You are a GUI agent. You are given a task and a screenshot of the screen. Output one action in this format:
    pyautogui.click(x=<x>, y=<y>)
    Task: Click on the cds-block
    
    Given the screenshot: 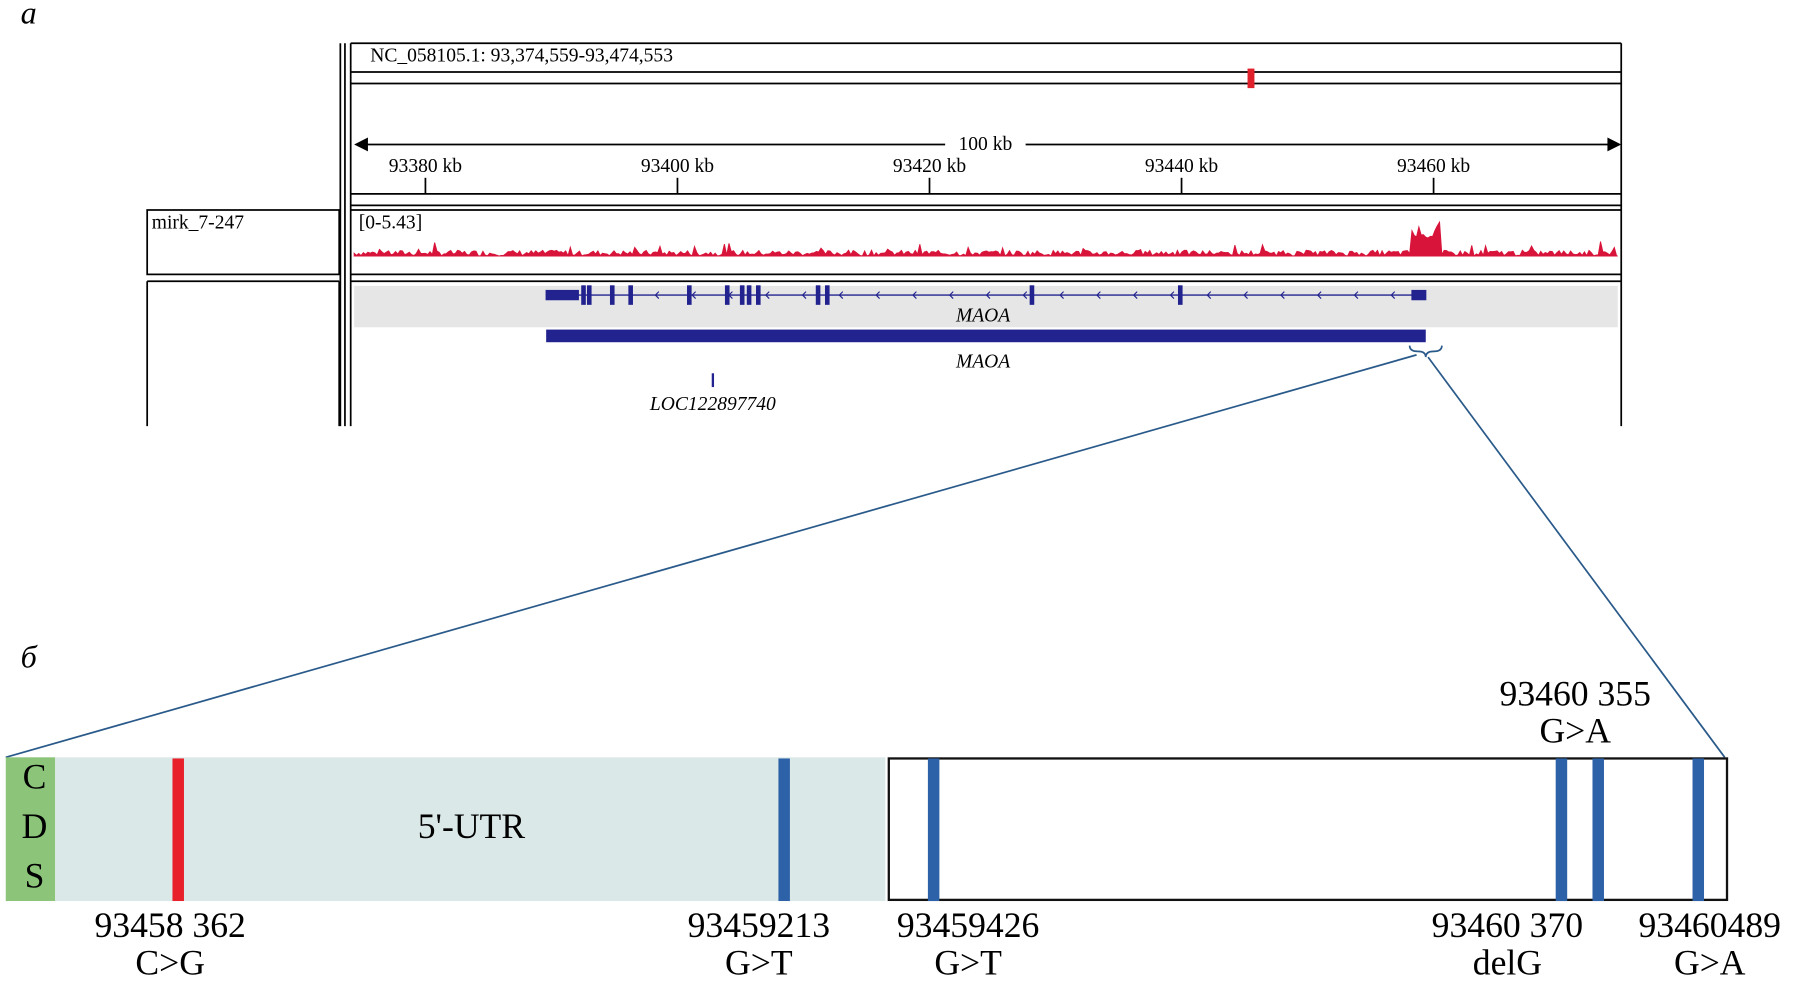 What is the action you would take?
    pyautogui.click(x=30, y=829)
    